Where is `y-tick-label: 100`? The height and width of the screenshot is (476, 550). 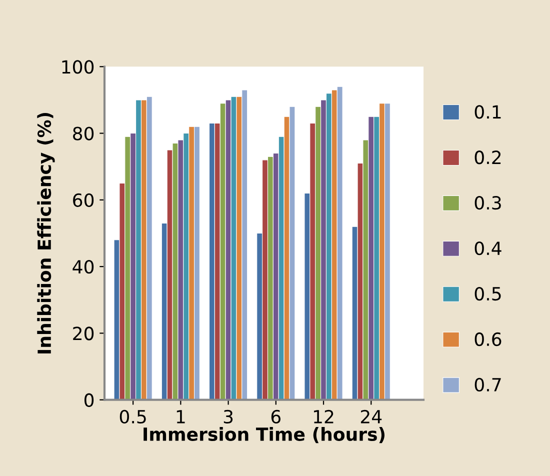
y-tick-label: 100 is located at coordinates (78, 67).